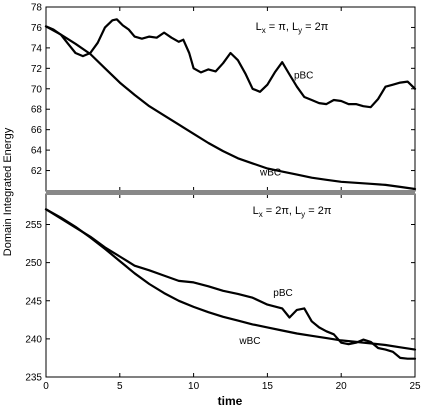 This screenshot has width=423, height=409. What do you see at coordinates (46, 386) in the screenshot?
I see `bottom-x-tick-label: 0` at bounding box center [46, 386].